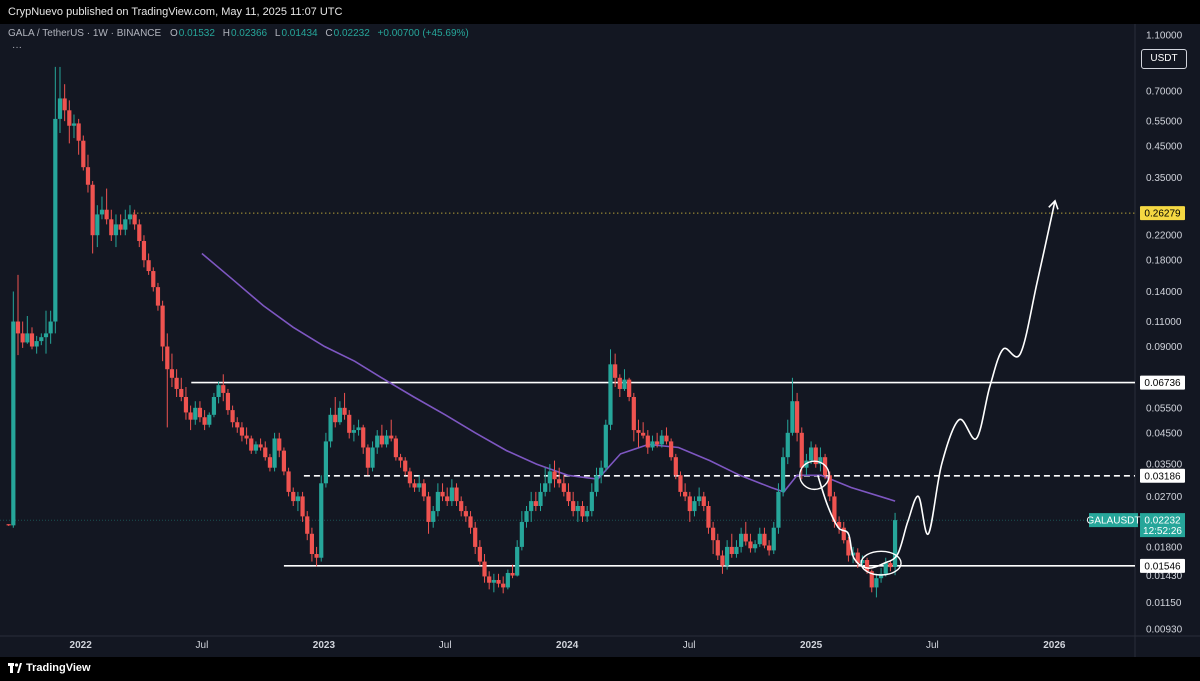 The image size is (1200, 681). I want to click on legend-close: 0.02232, so click(351, 33).